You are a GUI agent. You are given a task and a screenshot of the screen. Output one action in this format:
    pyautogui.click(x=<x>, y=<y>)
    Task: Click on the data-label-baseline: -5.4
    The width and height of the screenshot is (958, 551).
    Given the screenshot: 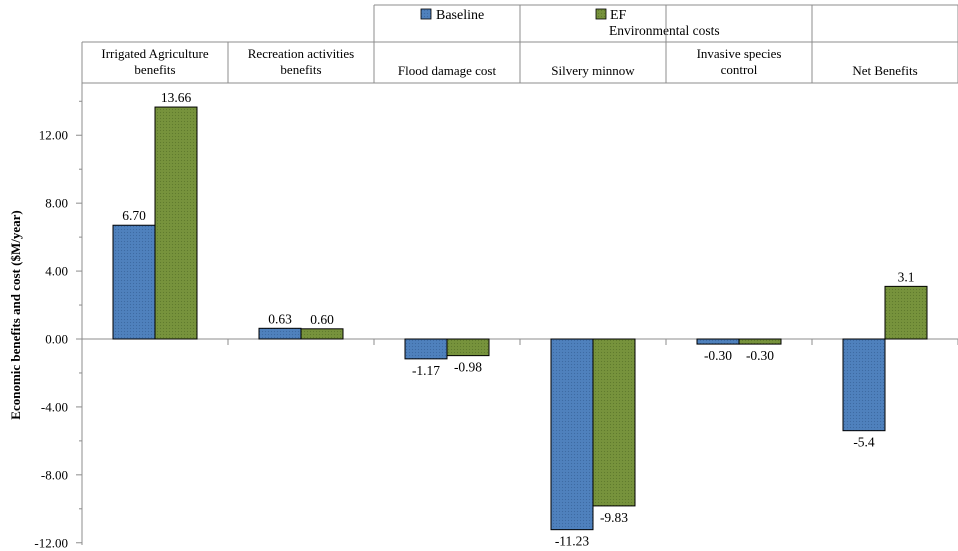 What is the action you would take?
    pyautogui.click(x=864, y=442)
    